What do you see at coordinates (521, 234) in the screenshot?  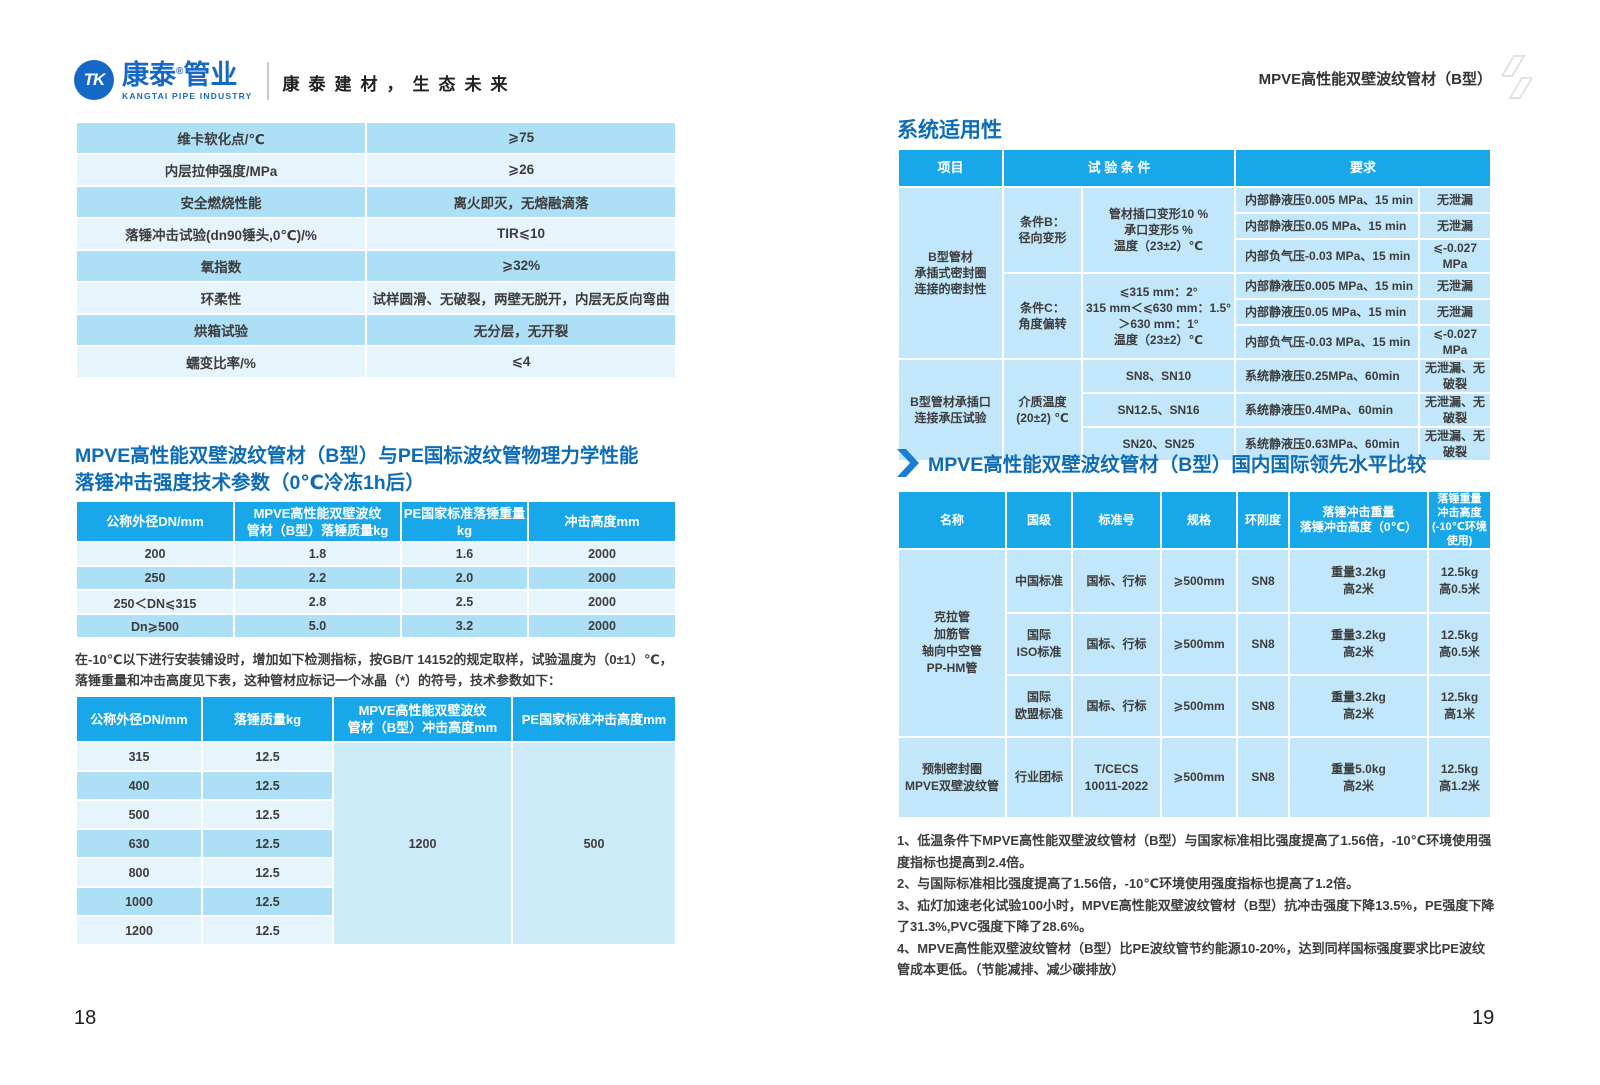 I see `spec-value: TIR⩽10` at bounding box center [521, 234].